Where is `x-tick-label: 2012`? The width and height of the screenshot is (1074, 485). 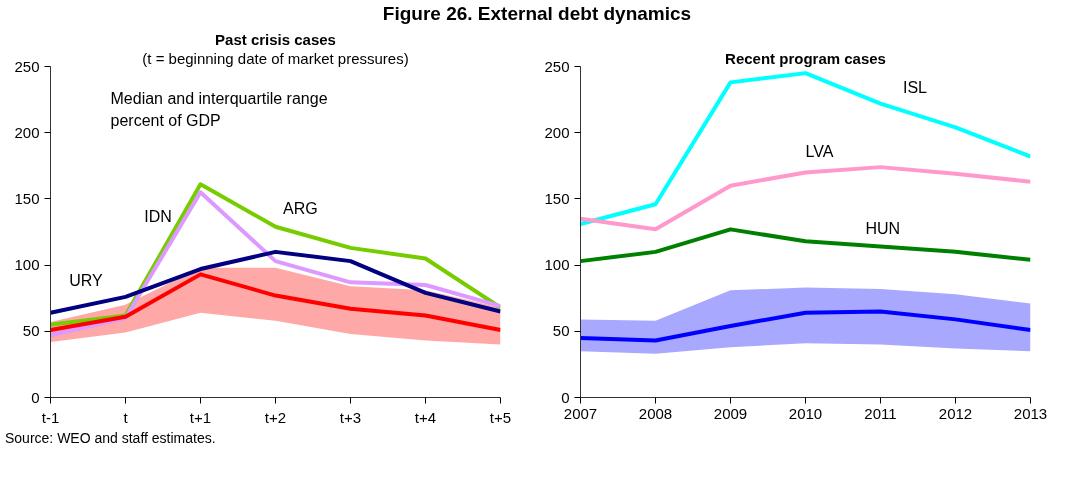
x-tick-label: 2012 is located at coordinates (955, 413).